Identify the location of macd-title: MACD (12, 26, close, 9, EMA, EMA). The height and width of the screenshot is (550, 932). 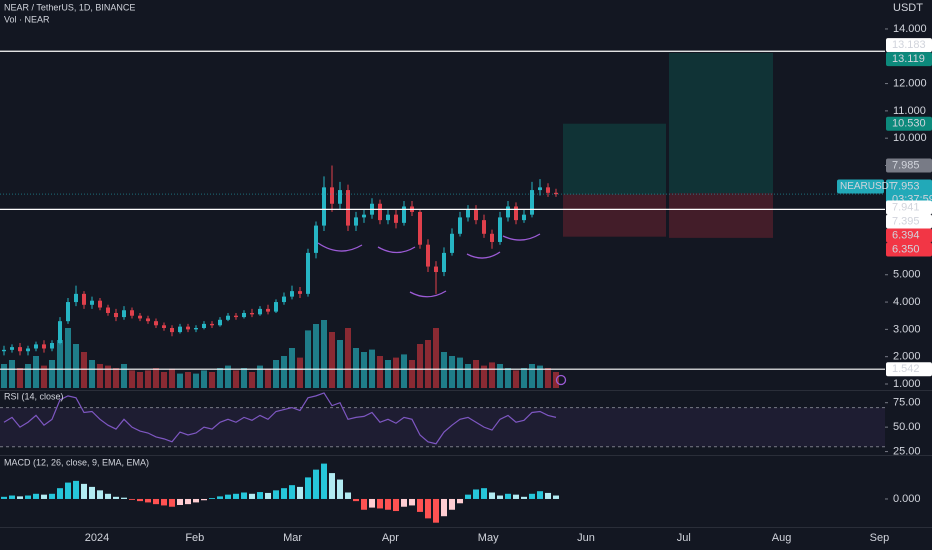
(76, 462).